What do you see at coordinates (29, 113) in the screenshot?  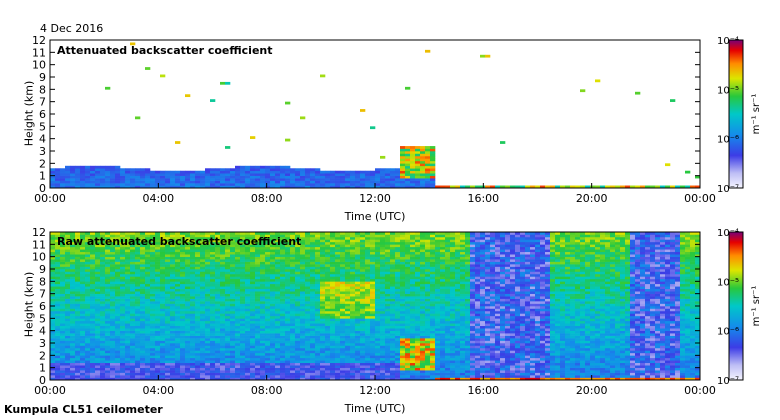 I see `y-axis-label-top: Height (km)` at bounding box center [29, 113].